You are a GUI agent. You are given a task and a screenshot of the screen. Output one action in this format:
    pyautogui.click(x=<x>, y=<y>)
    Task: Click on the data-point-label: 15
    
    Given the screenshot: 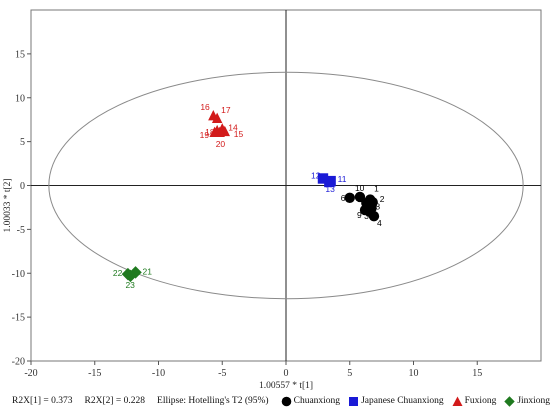 What is the action you would take?
    pyautogui.click(x=239, y=134)
    